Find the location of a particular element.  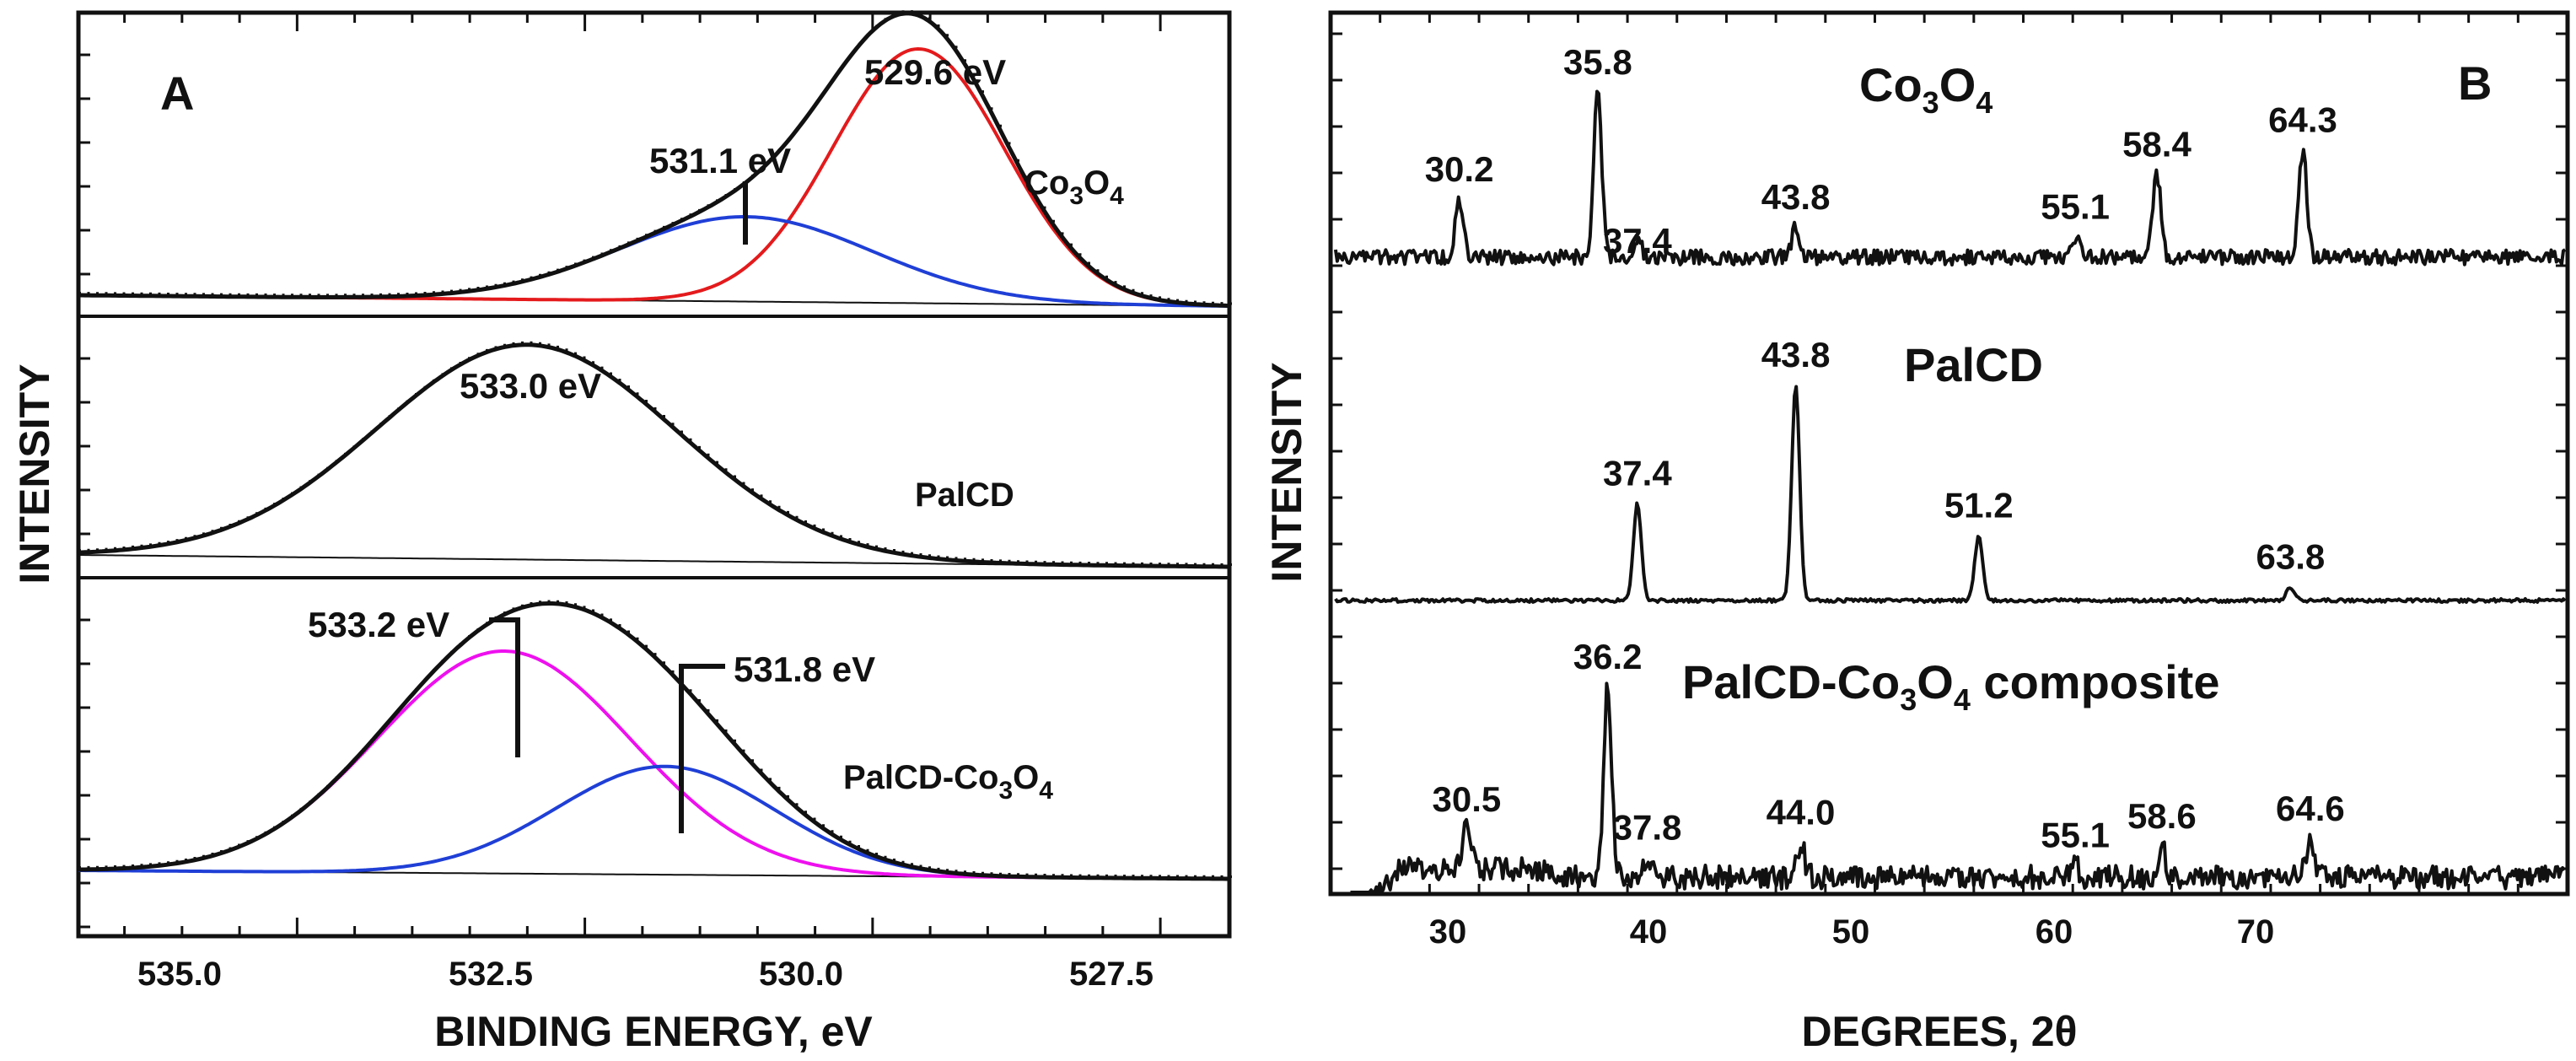

b-composite-tail: composite is located at coordinates (2095, 681).